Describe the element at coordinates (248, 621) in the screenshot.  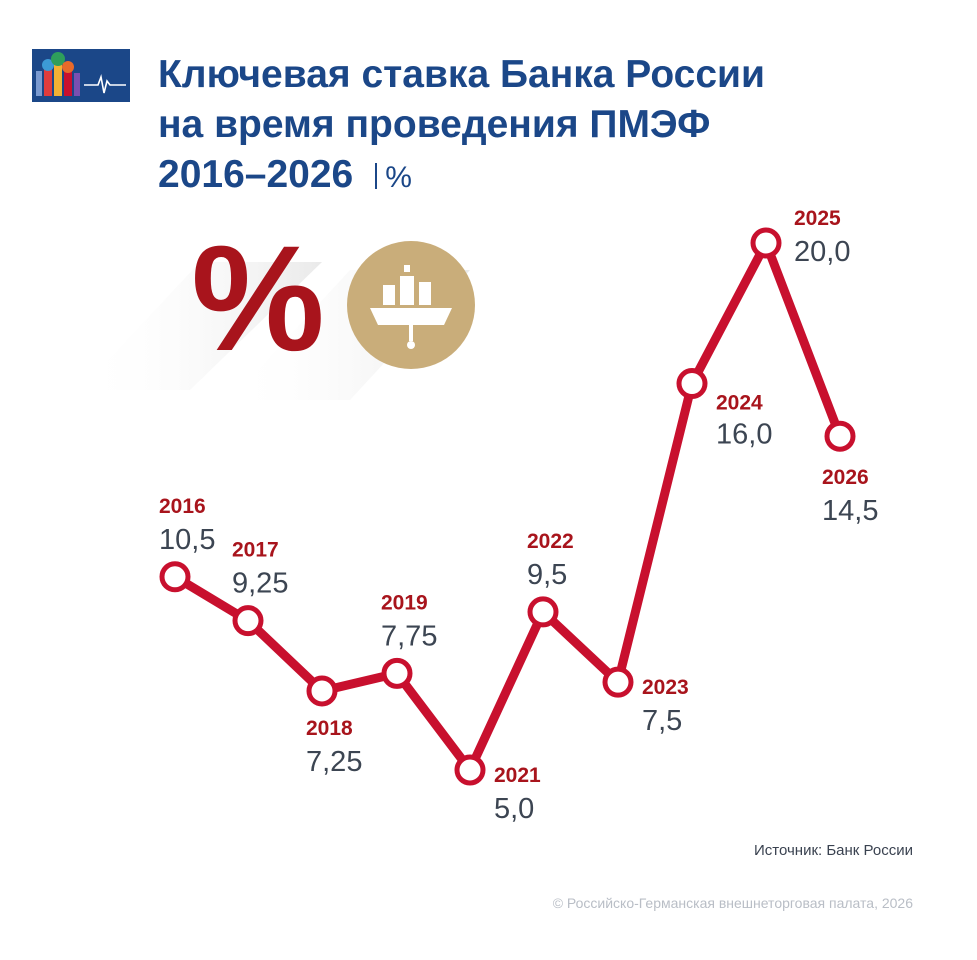
I see `data-point-2017` at that location.